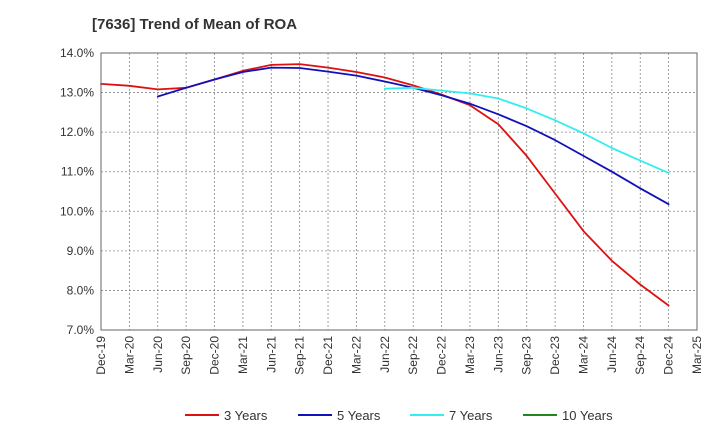 This screenshot has width=720, height=440. Describe the element at coordinates (81, 251) in the screenshot. I see `y-tick-label: 9.0%` at that location.